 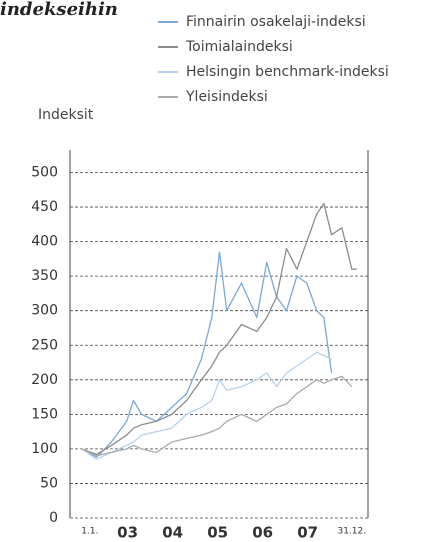 I want to click on x-tick-label: 04, so click(x=172, y=533).